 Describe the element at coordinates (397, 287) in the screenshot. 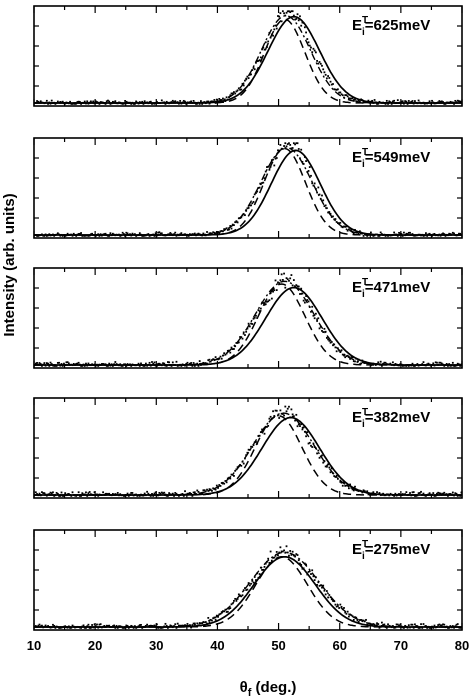

I see `energy-label-value: =471meV` at that location.